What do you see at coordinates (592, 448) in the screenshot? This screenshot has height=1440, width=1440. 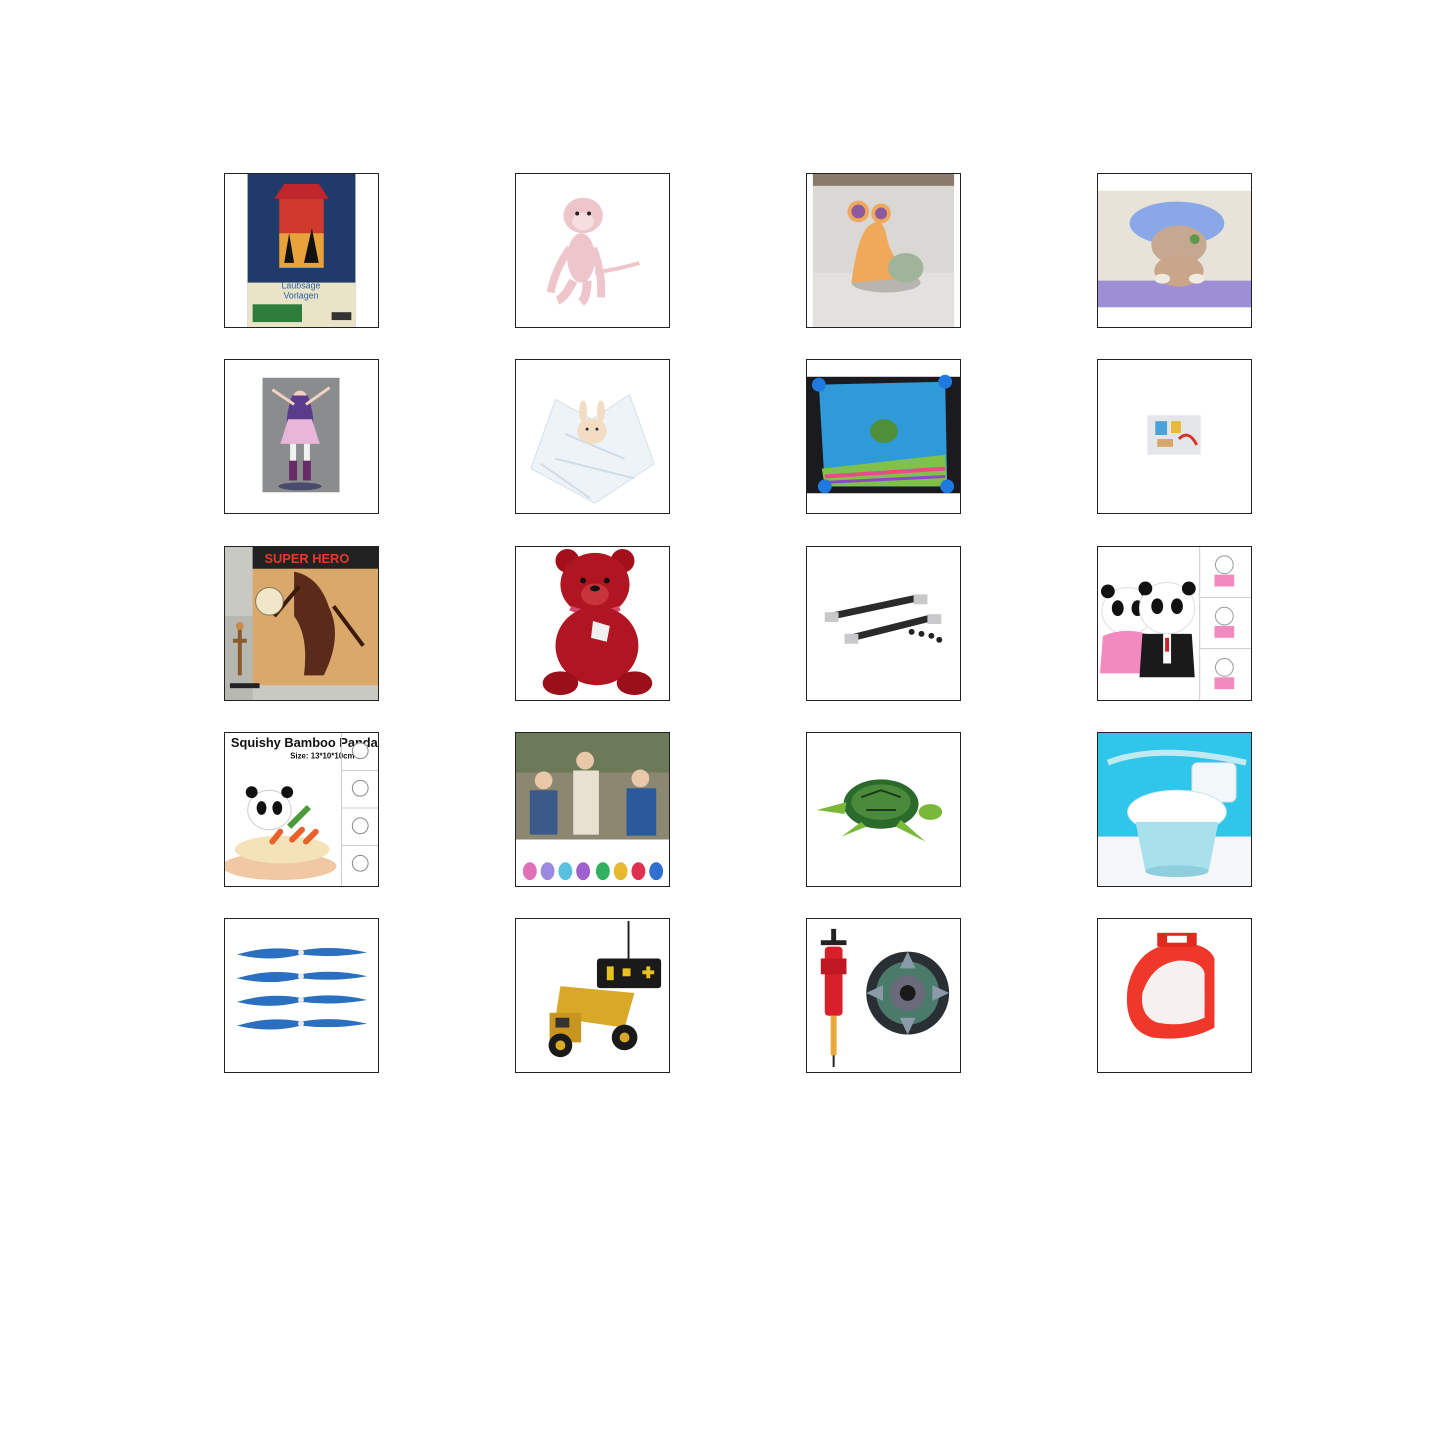 I see `bunny-comforter-icon` at bounding box center [592, 448].